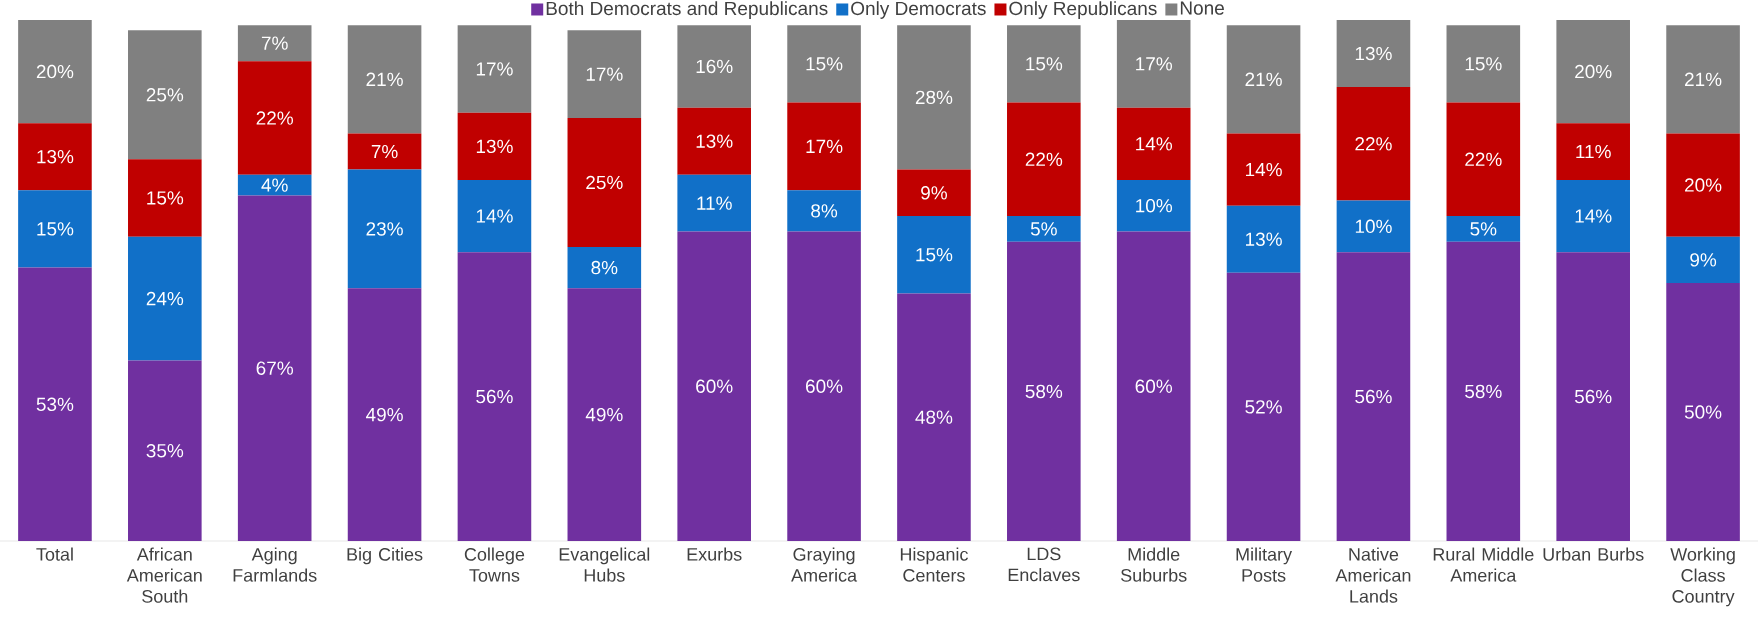  I want to click on x-tick-label: Hispanic Centers, so click(934, 564).